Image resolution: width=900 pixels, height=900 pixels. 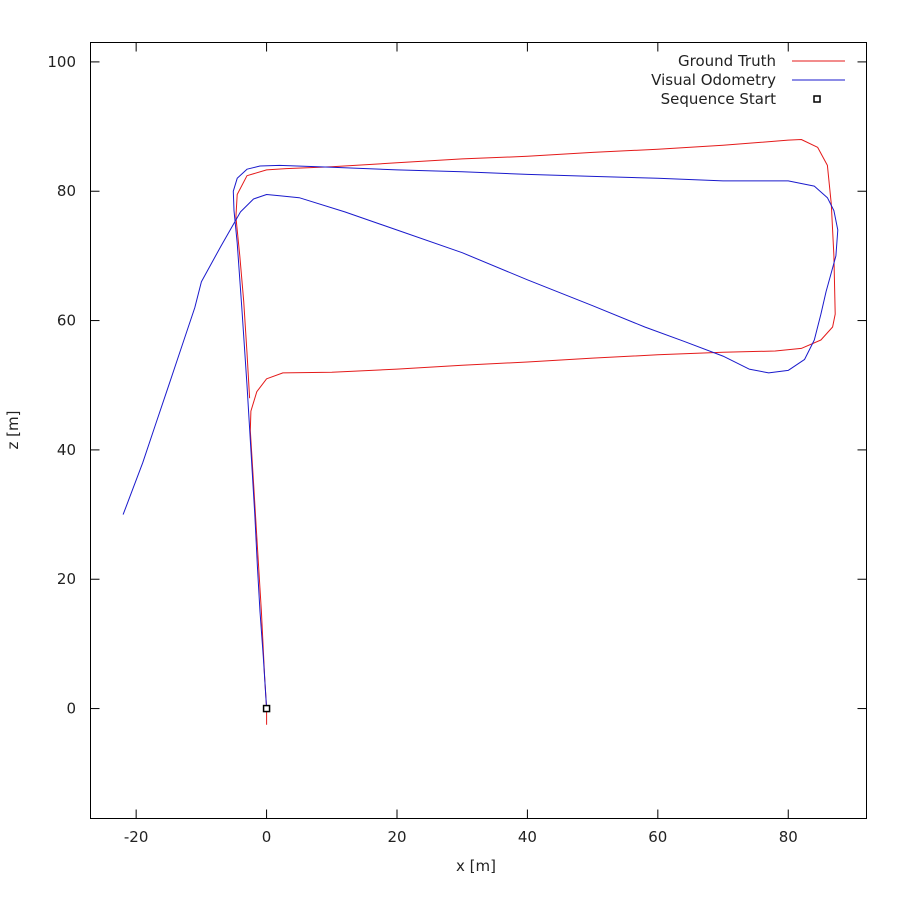 What do you see at coordinates (817, 99) in the screenshot?
I see `legend-swatch` at bounding box center [817, 99].